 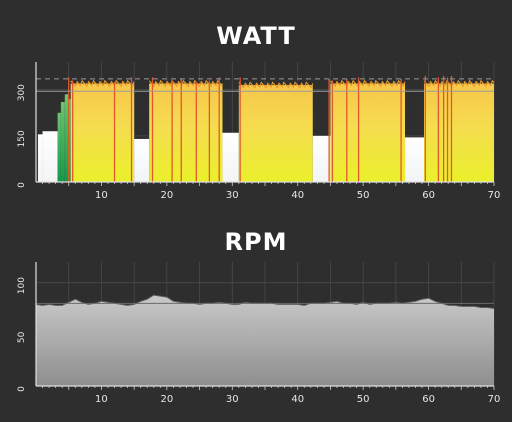 What do you see at coordinates (166, 195) in the screenshot?
I see `watt-x-tick-label: 20` at bounding box center [166, 195].